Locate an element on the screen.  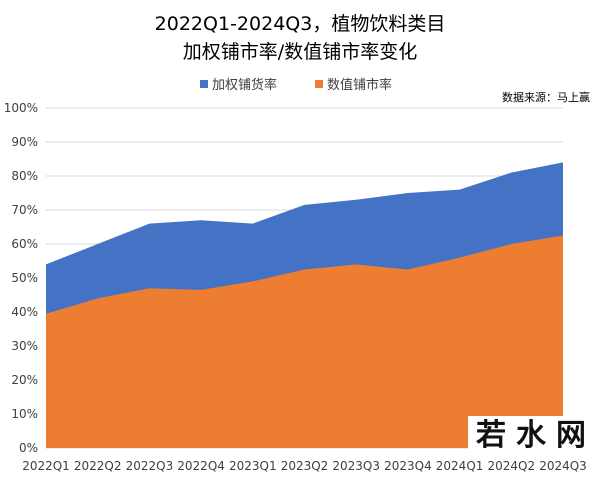
x-tick-label: 2022Q2 is located at coordinates (98, 466).